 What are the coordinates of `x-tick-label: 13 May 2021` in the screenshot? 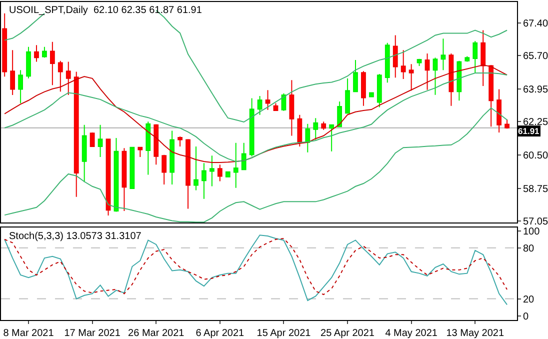 It's located at (475, 333).